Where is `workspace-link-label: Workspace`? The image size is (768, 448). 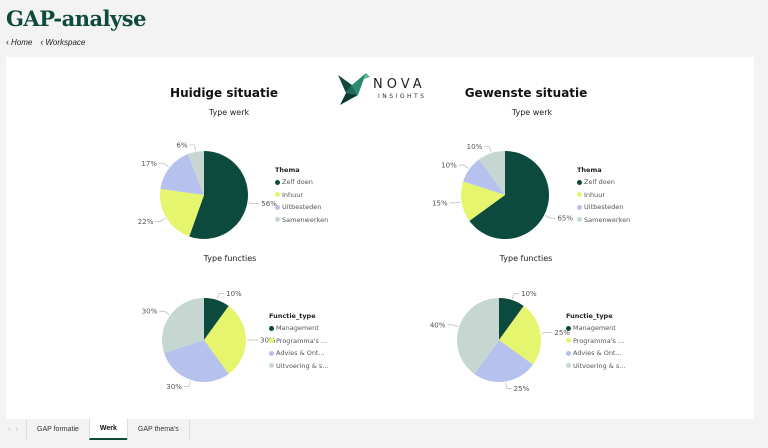
workspace-link-label: Workspace is located at coordinates (65, 42).